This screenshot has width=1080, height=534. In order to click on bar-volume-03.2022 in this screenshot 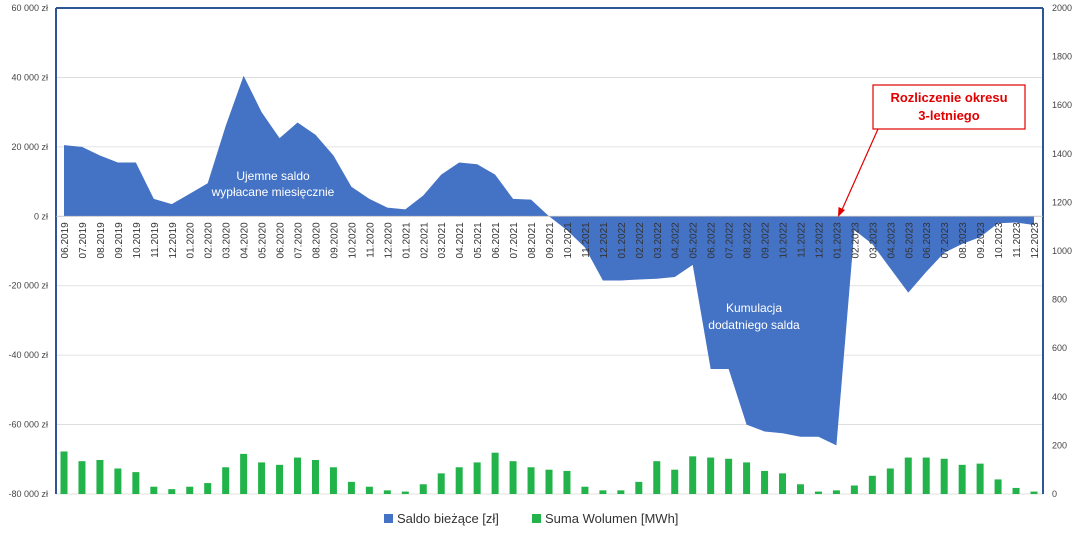, I will do `click(657, 477)`.